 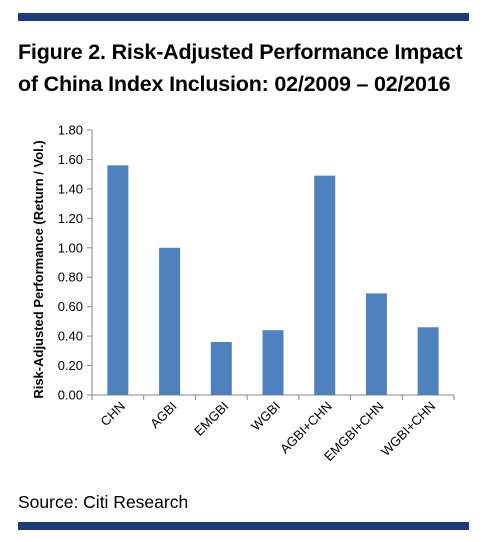 What do you see at coordinates (325, 285) in the screenshot?
I see `bar-agbi-plus-chn` at bounding box center [325, 285].